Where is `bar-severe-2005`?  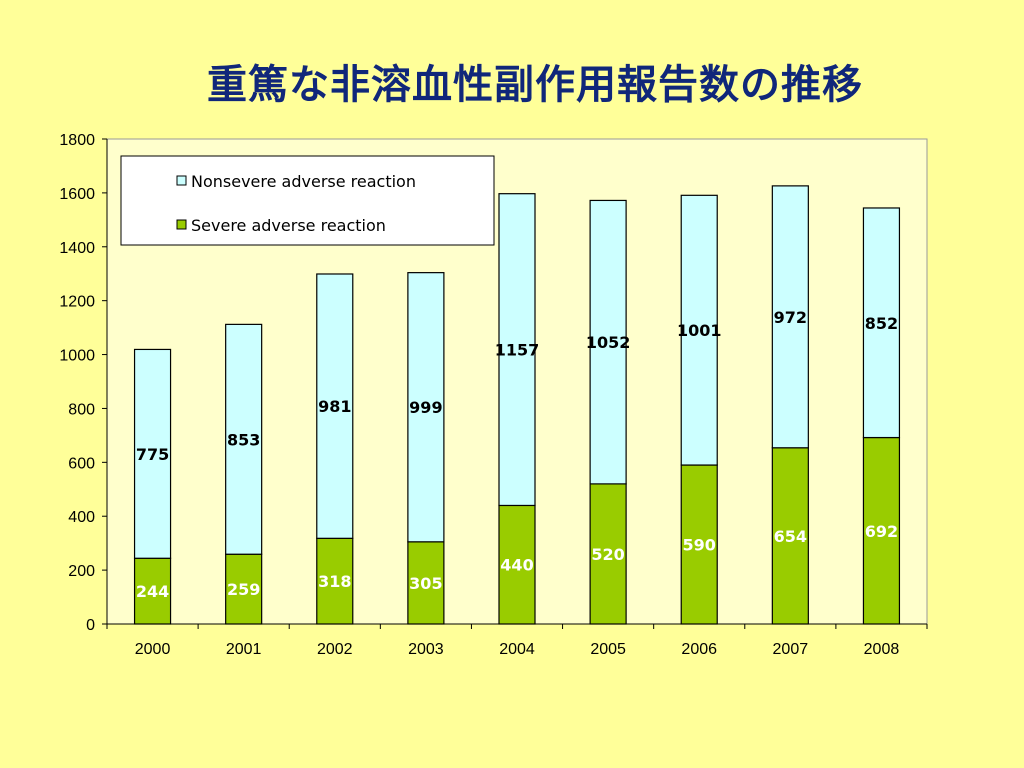
bar-severe-2005 is located at coordinates (608, 554).